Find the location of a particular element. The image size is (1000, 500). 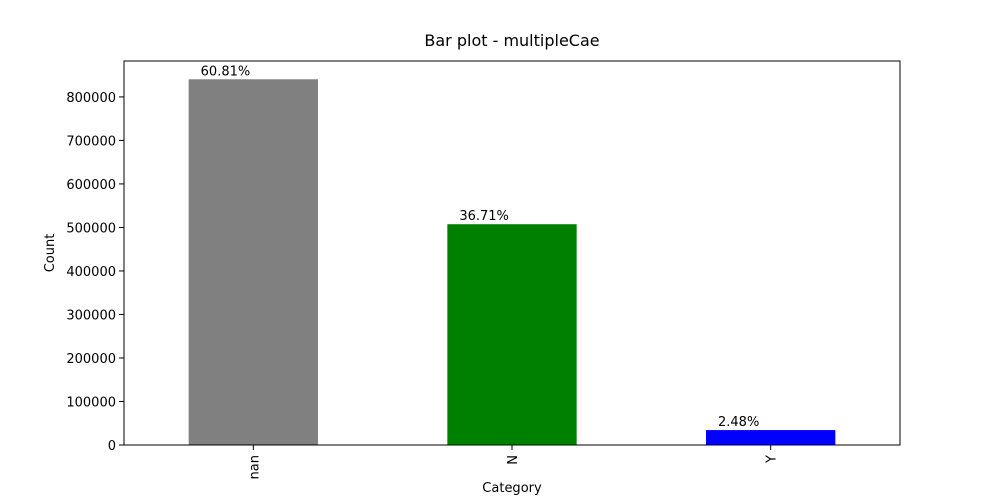

x-tick-label: nan is located at coordinates (254, 467).